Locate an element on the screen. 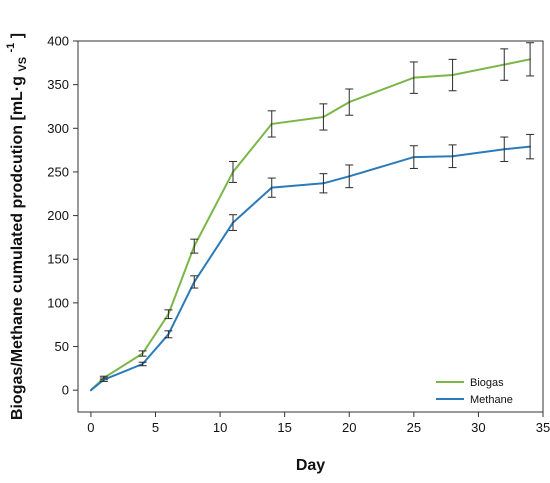  x-tick-label: 5 is located at coordinates (155, 427).